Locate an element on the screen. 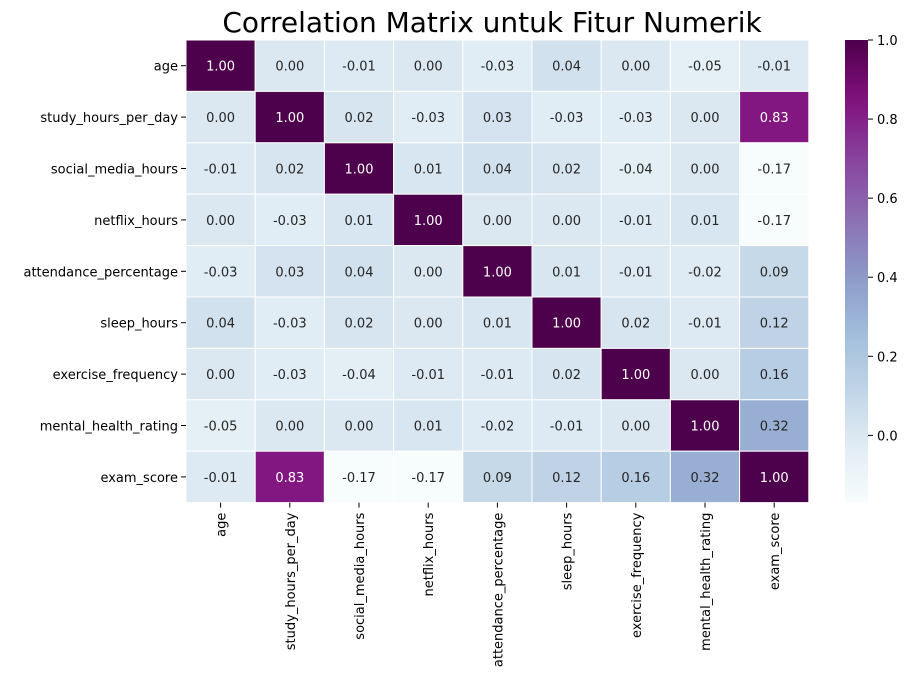 Image resolution: width=908 pixels, height=687 pixels. cell-value-label: -0.02 is located at coordinates (705, 272).